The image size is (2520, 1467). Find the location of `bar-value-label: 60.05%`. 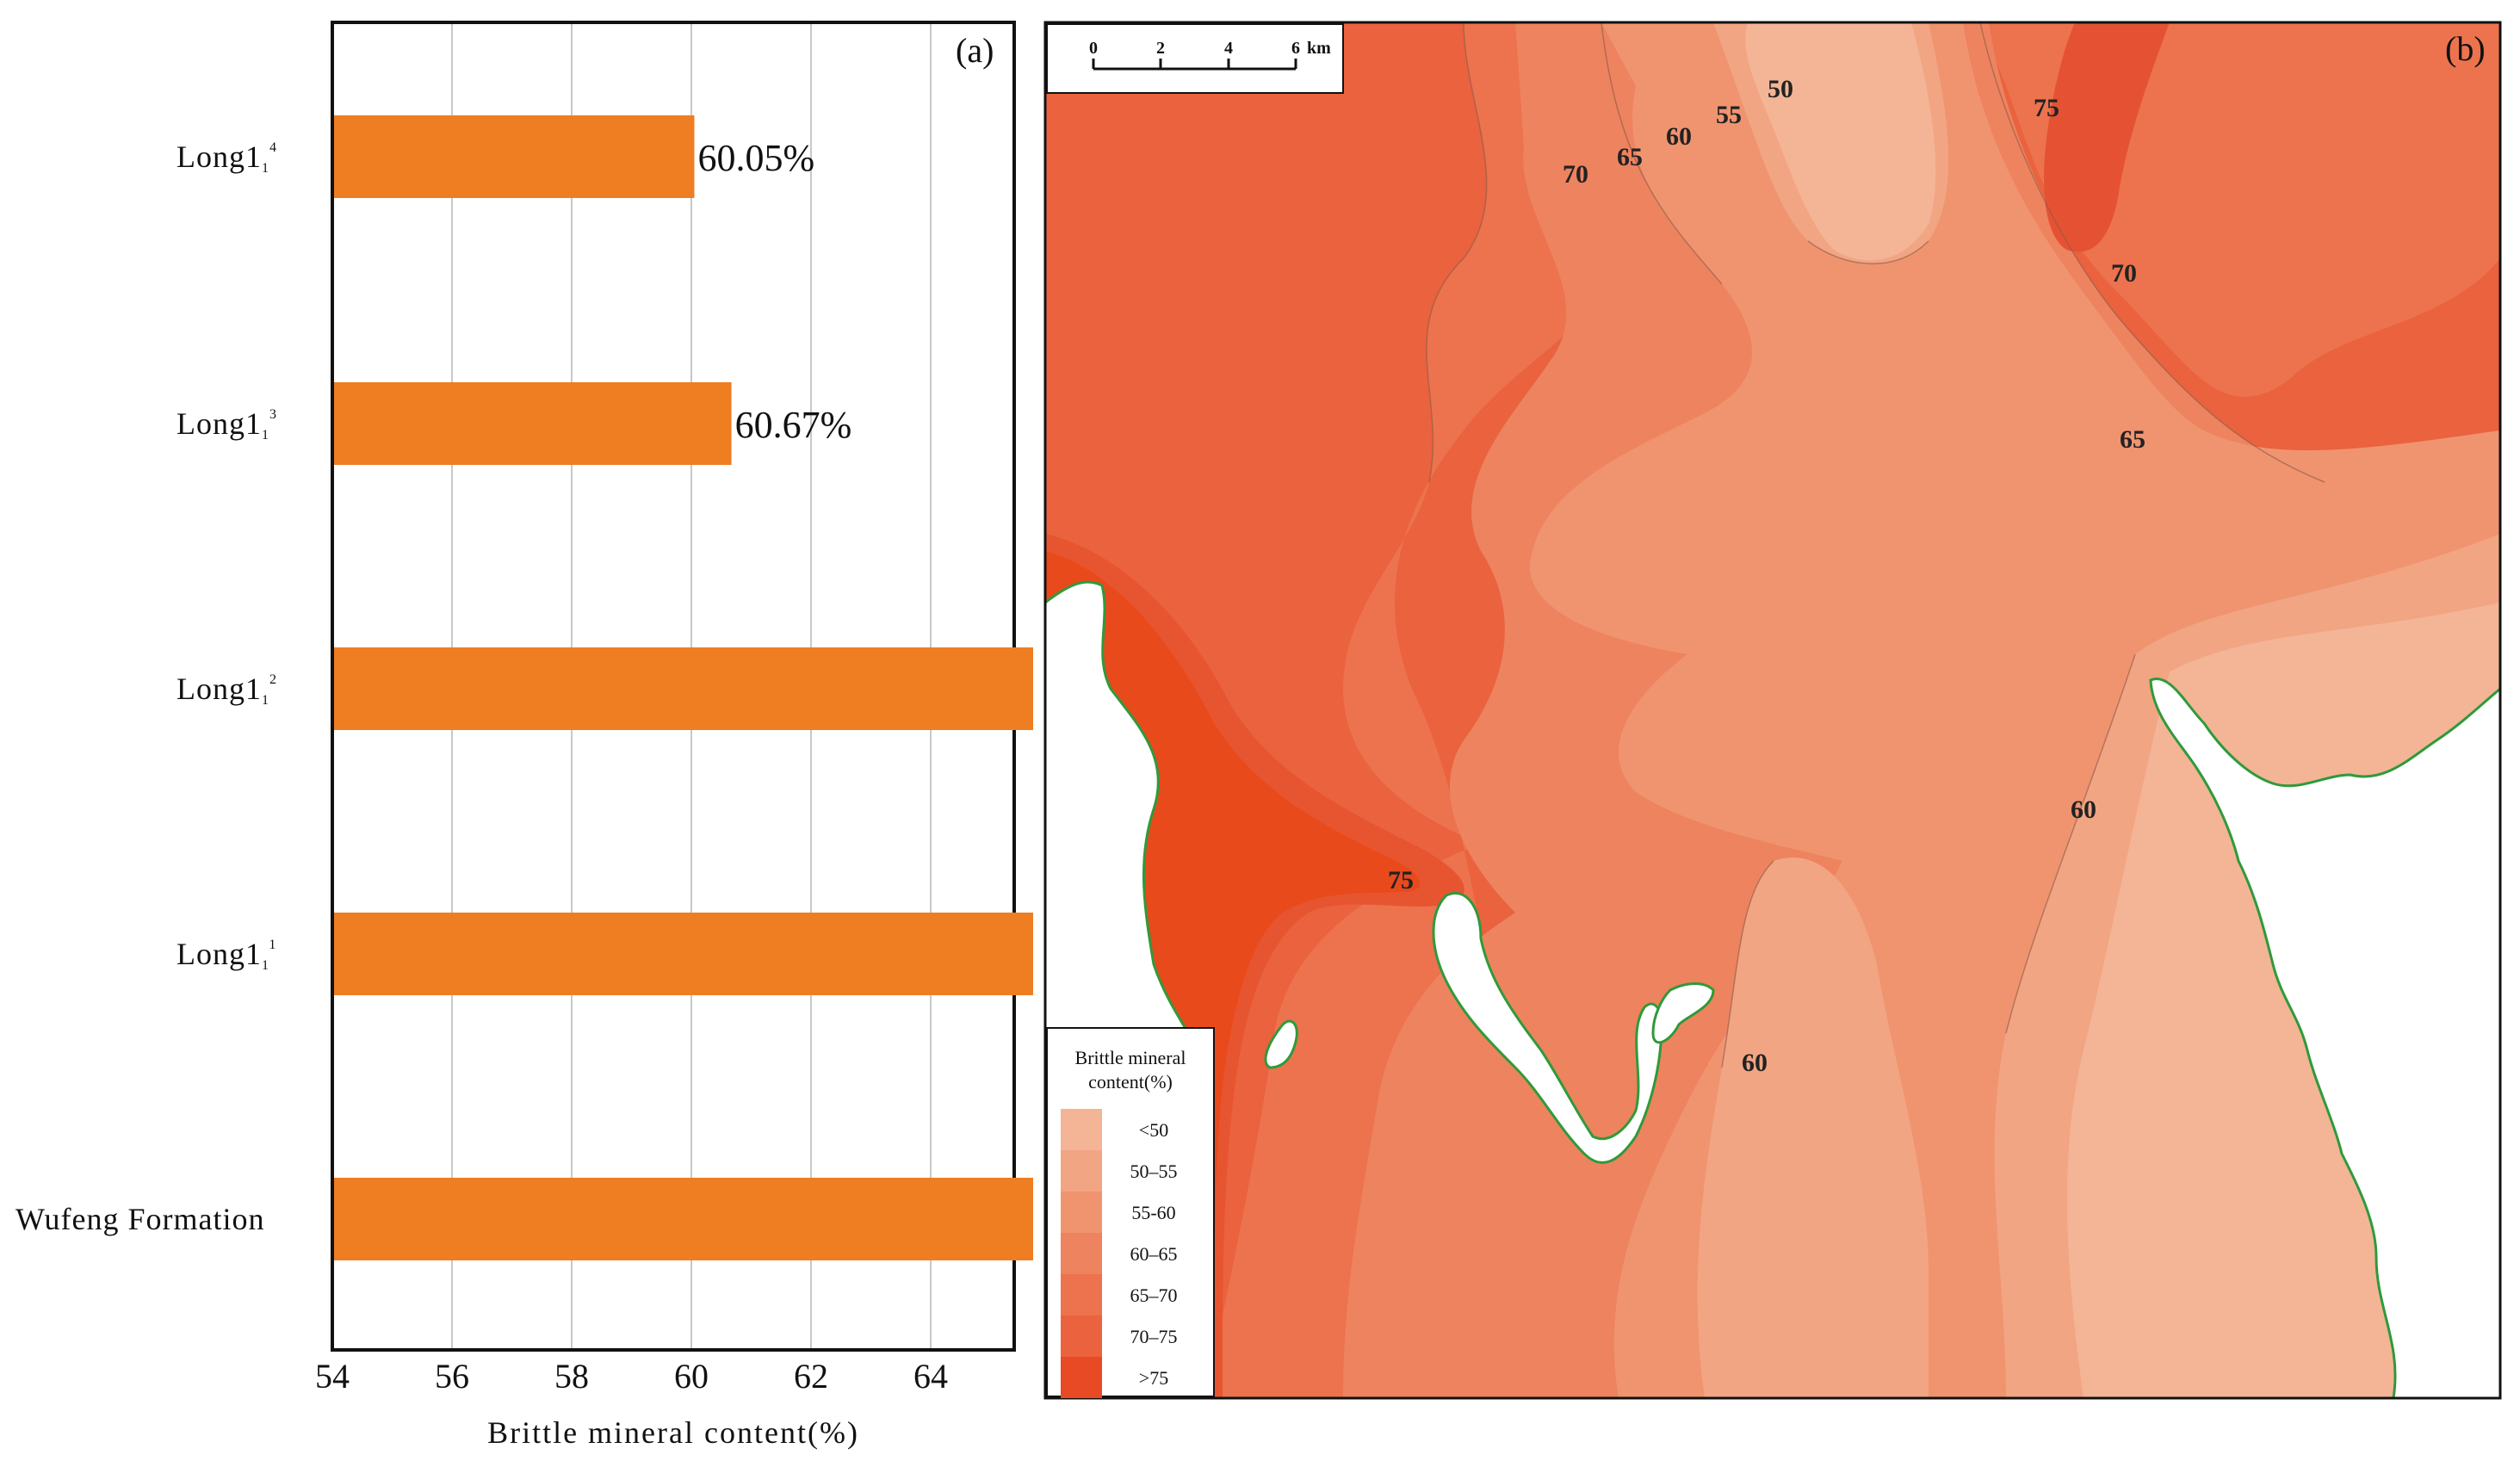

bar-value-label: 60.05% is located at coordinates (756, 158).